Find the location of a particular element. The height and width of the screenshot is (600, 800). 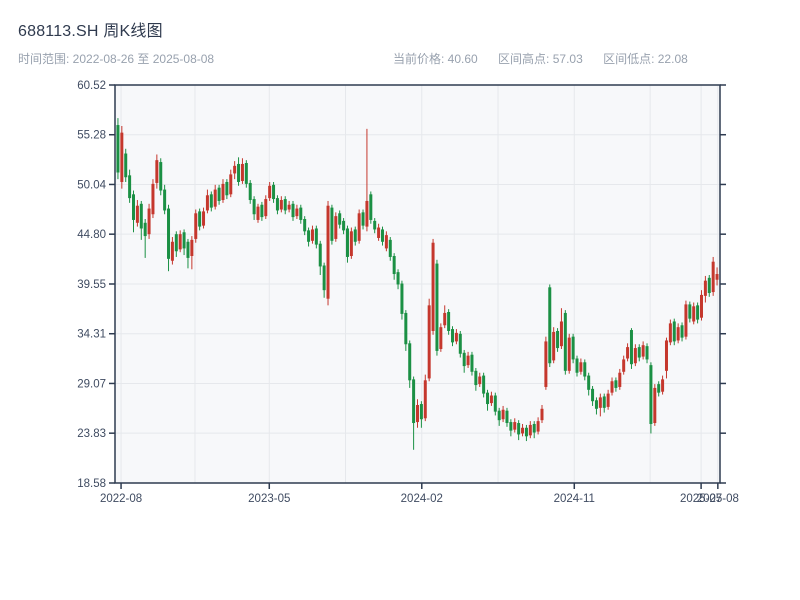

y-tick-label: 39.55 is located at coordinates (91, 285).